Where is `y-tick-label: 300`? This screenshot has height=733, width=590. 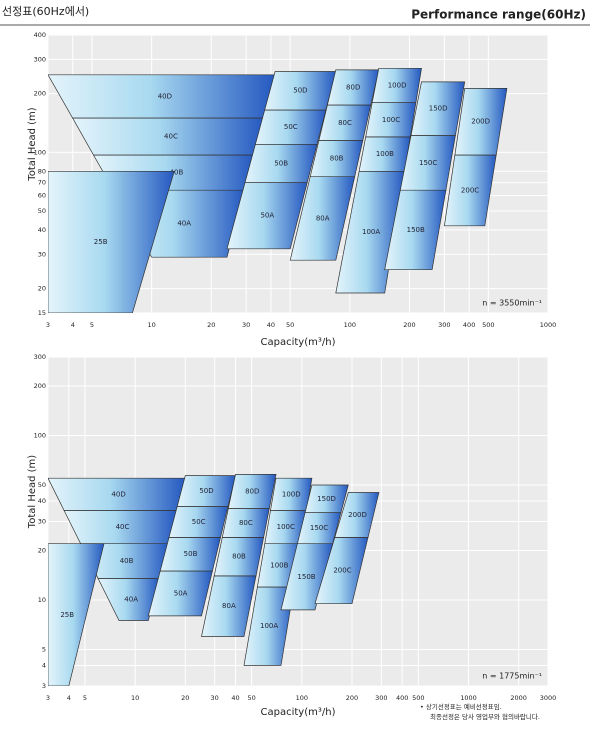 y-tick-label: 300 is located at coordinates (40, 357).